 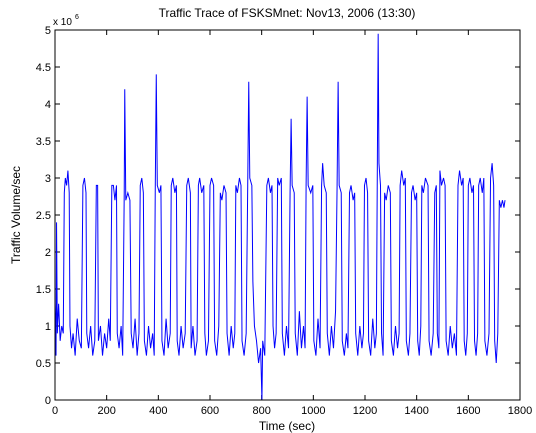 What do you see at coordinates (416, 411) in the screenshot?
I see `x-tick-label: 1400` at bounding box center [416, 411].